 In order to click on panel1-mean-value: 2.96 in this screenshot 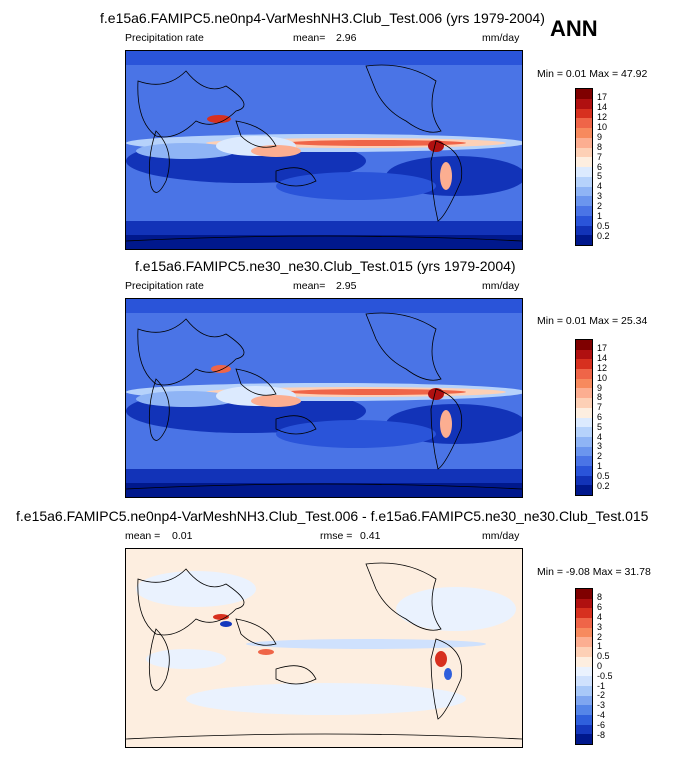, I will do `click(346, 38)`.